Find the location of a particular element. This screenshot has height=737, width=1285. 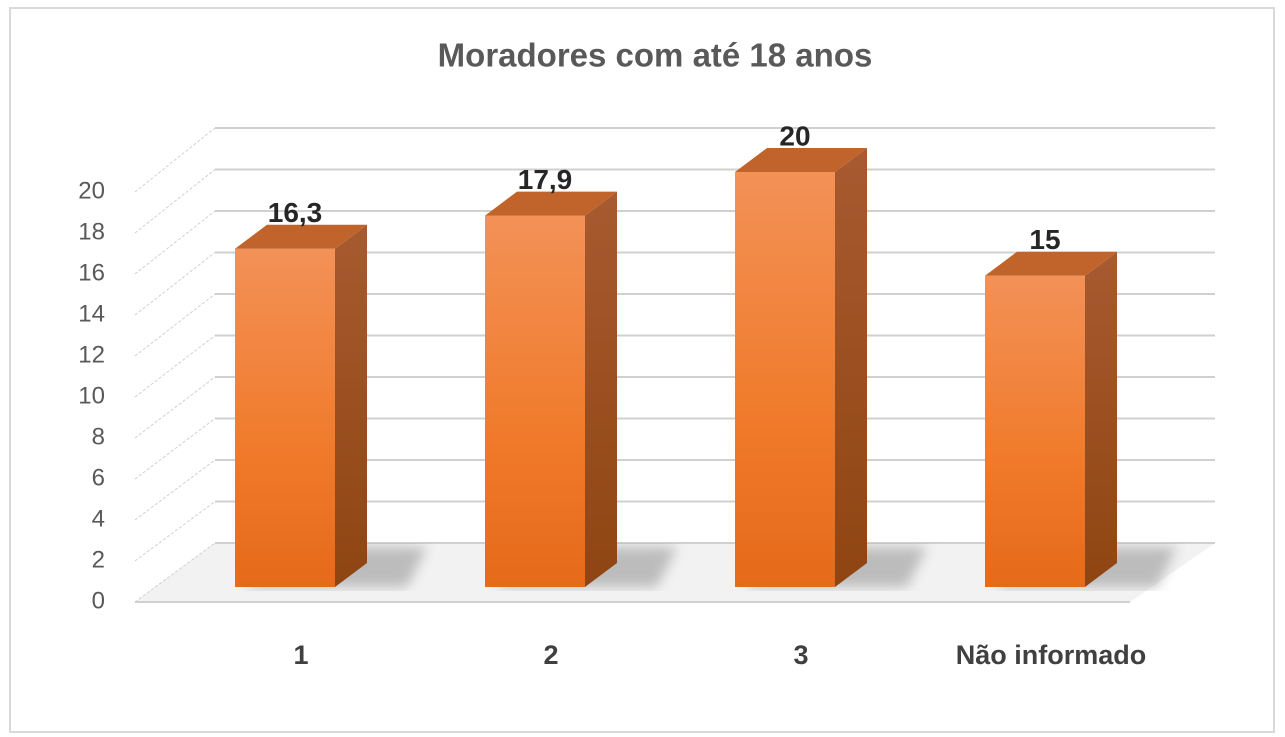

y-tick-label: 6 is located at coordinates (98, 477).